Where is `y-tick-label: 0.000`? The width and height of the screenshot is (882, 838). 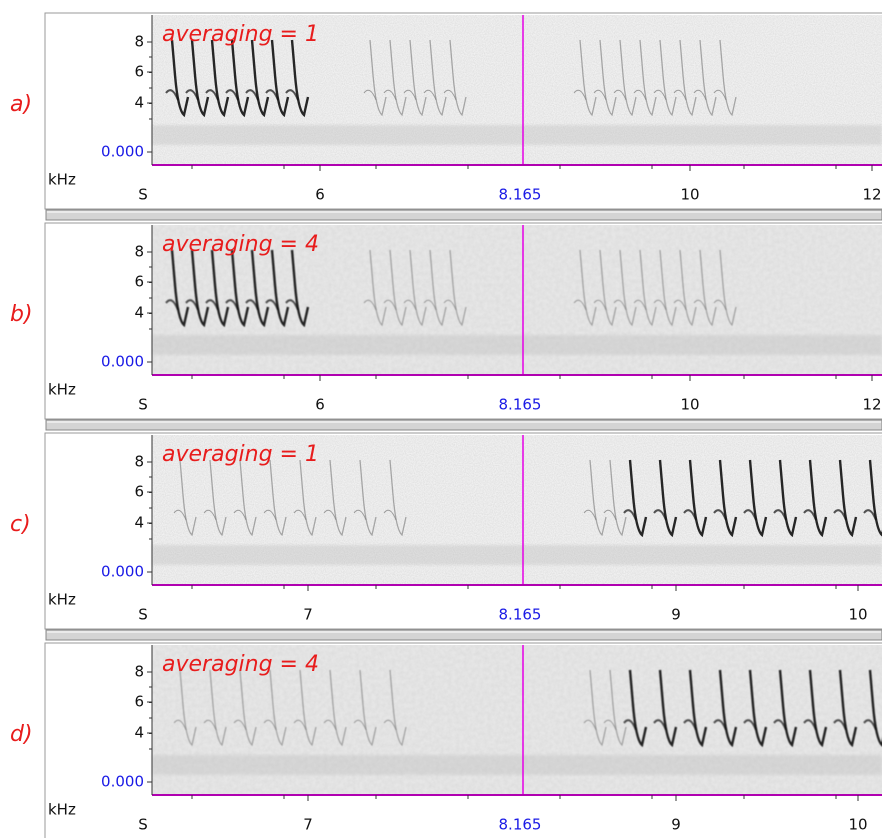
y-tick-label: 0.000 is located at coordinates (122, 362).